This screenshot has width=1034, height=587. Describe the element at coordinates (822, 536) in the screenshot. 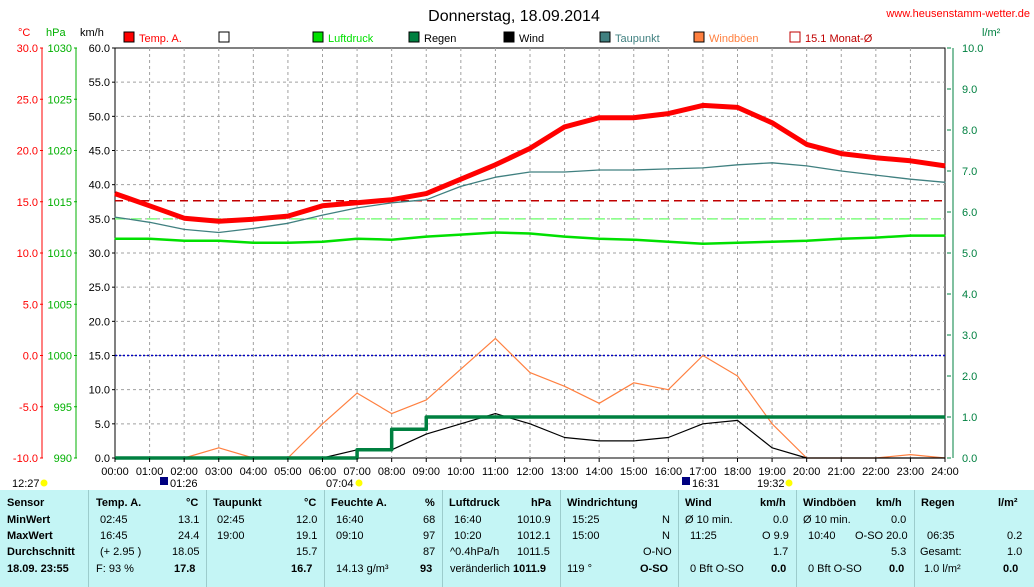

I see `cell: 10:40` at that location.